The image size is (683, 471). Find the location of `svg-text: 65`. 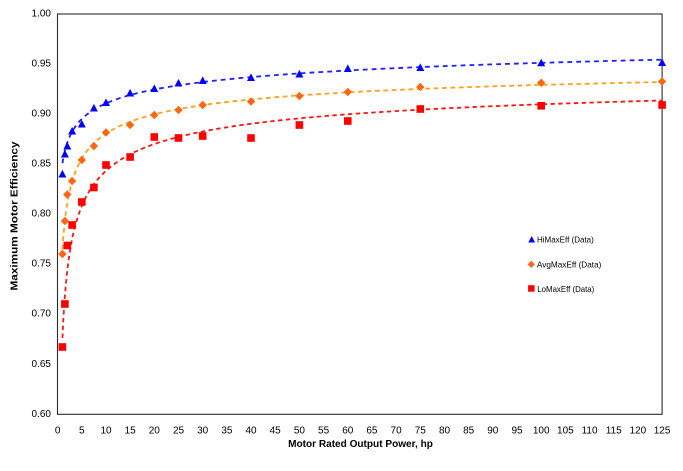

svg-text: 65 is located at coordinates (372, 430).